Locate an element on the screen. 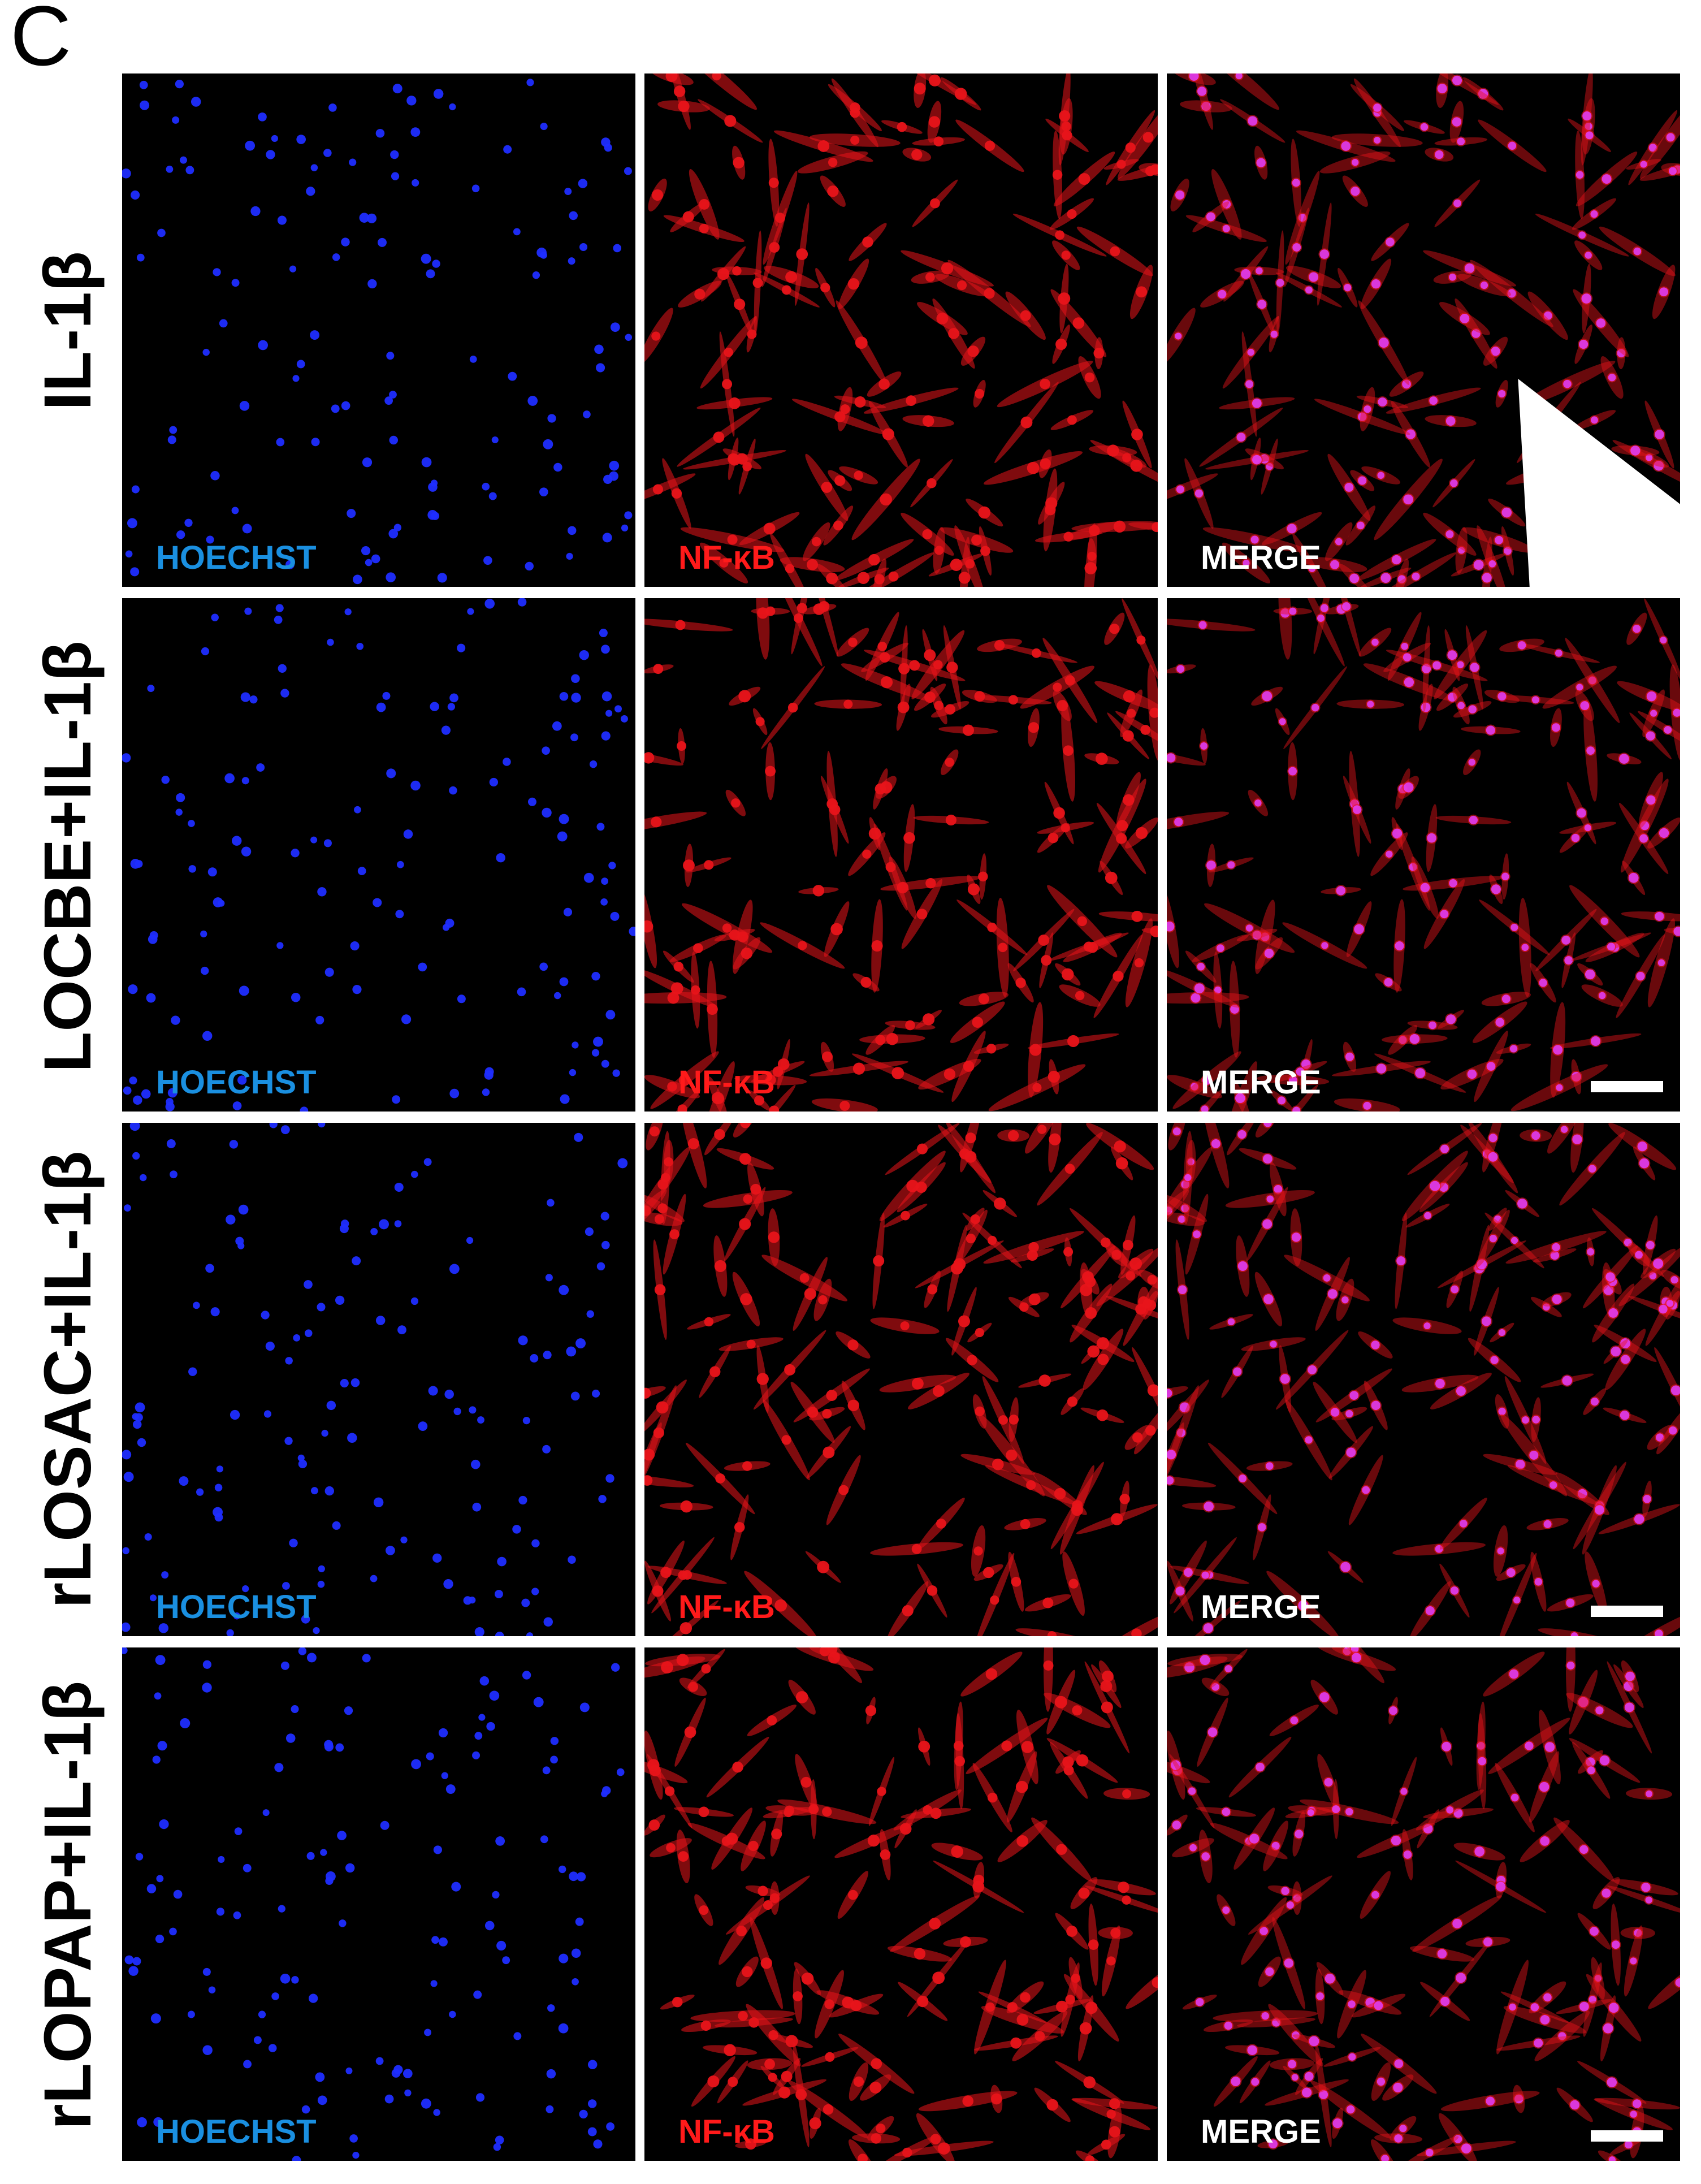 This screenshot has width=1701, height=2184. row-label-text: IL-1β is located at coordinates (68, 330).